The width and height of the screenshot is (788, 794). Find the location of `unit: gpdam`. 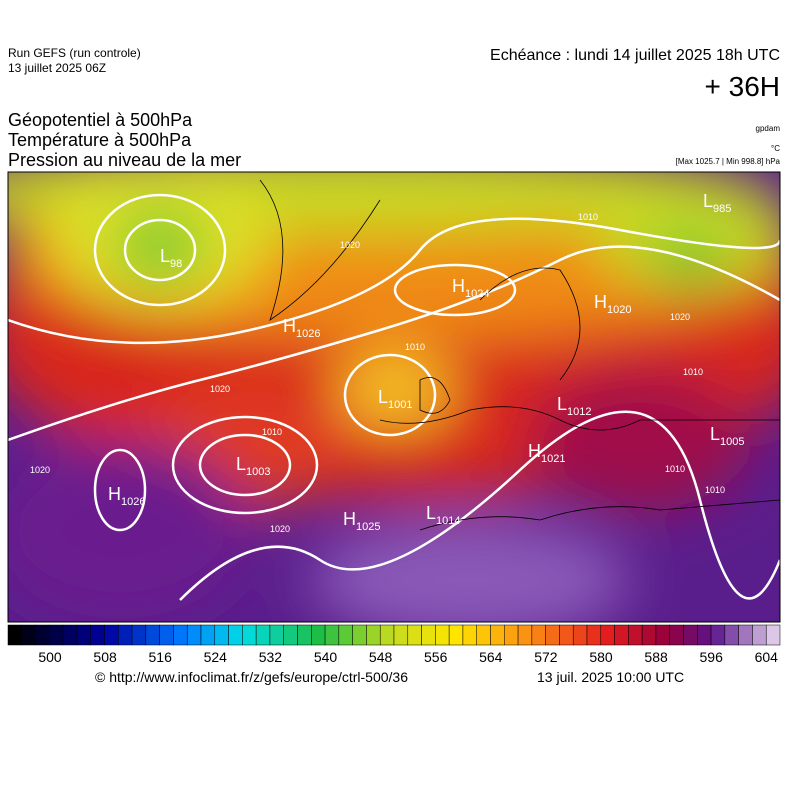

unit: gpdam is located at coordinates (768, 128).